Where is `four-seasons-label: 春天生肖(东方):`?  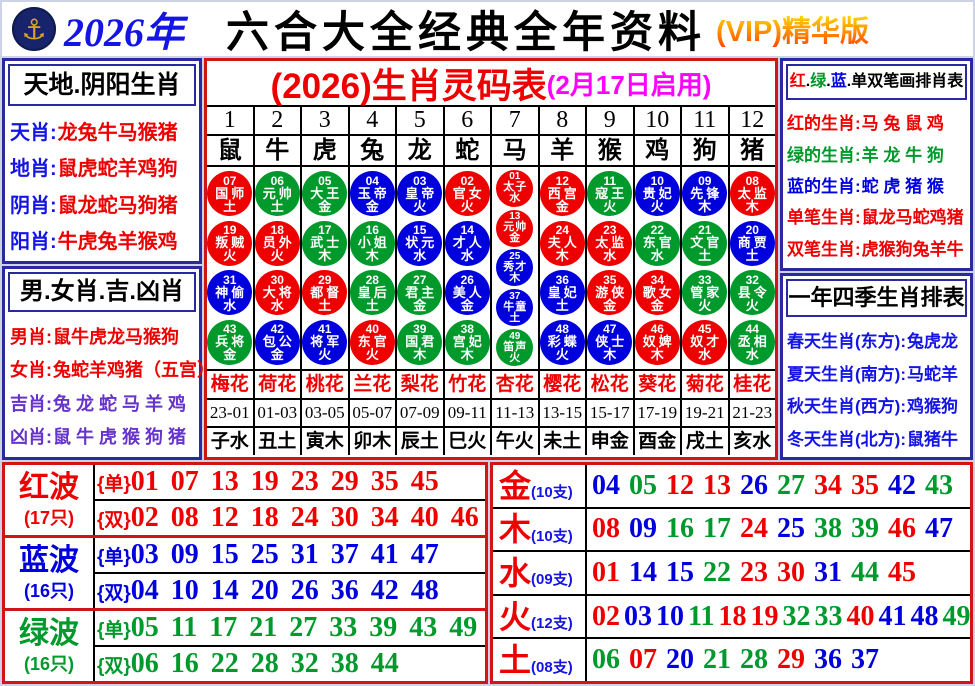 four-seasons-label: 春天生肖(东方): is located at coordinates (846, 342).